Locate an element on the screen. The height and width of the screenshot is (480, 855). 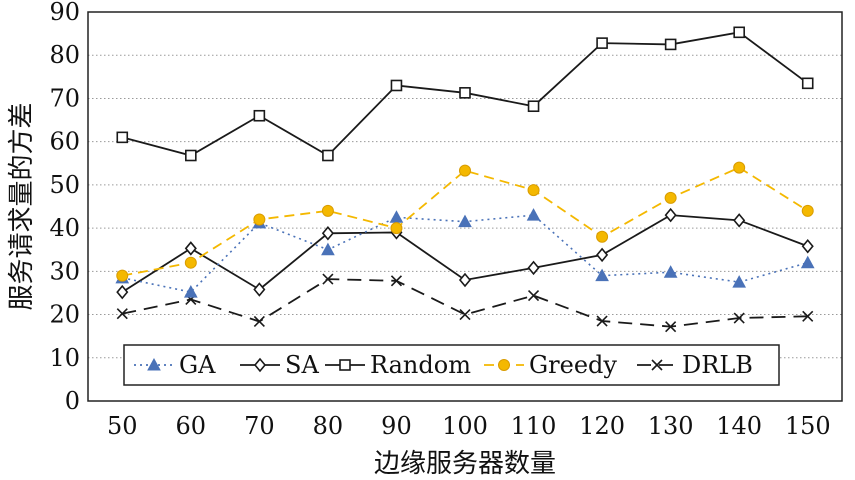
legend-item-random: Random is located at coordinates (398, 365).